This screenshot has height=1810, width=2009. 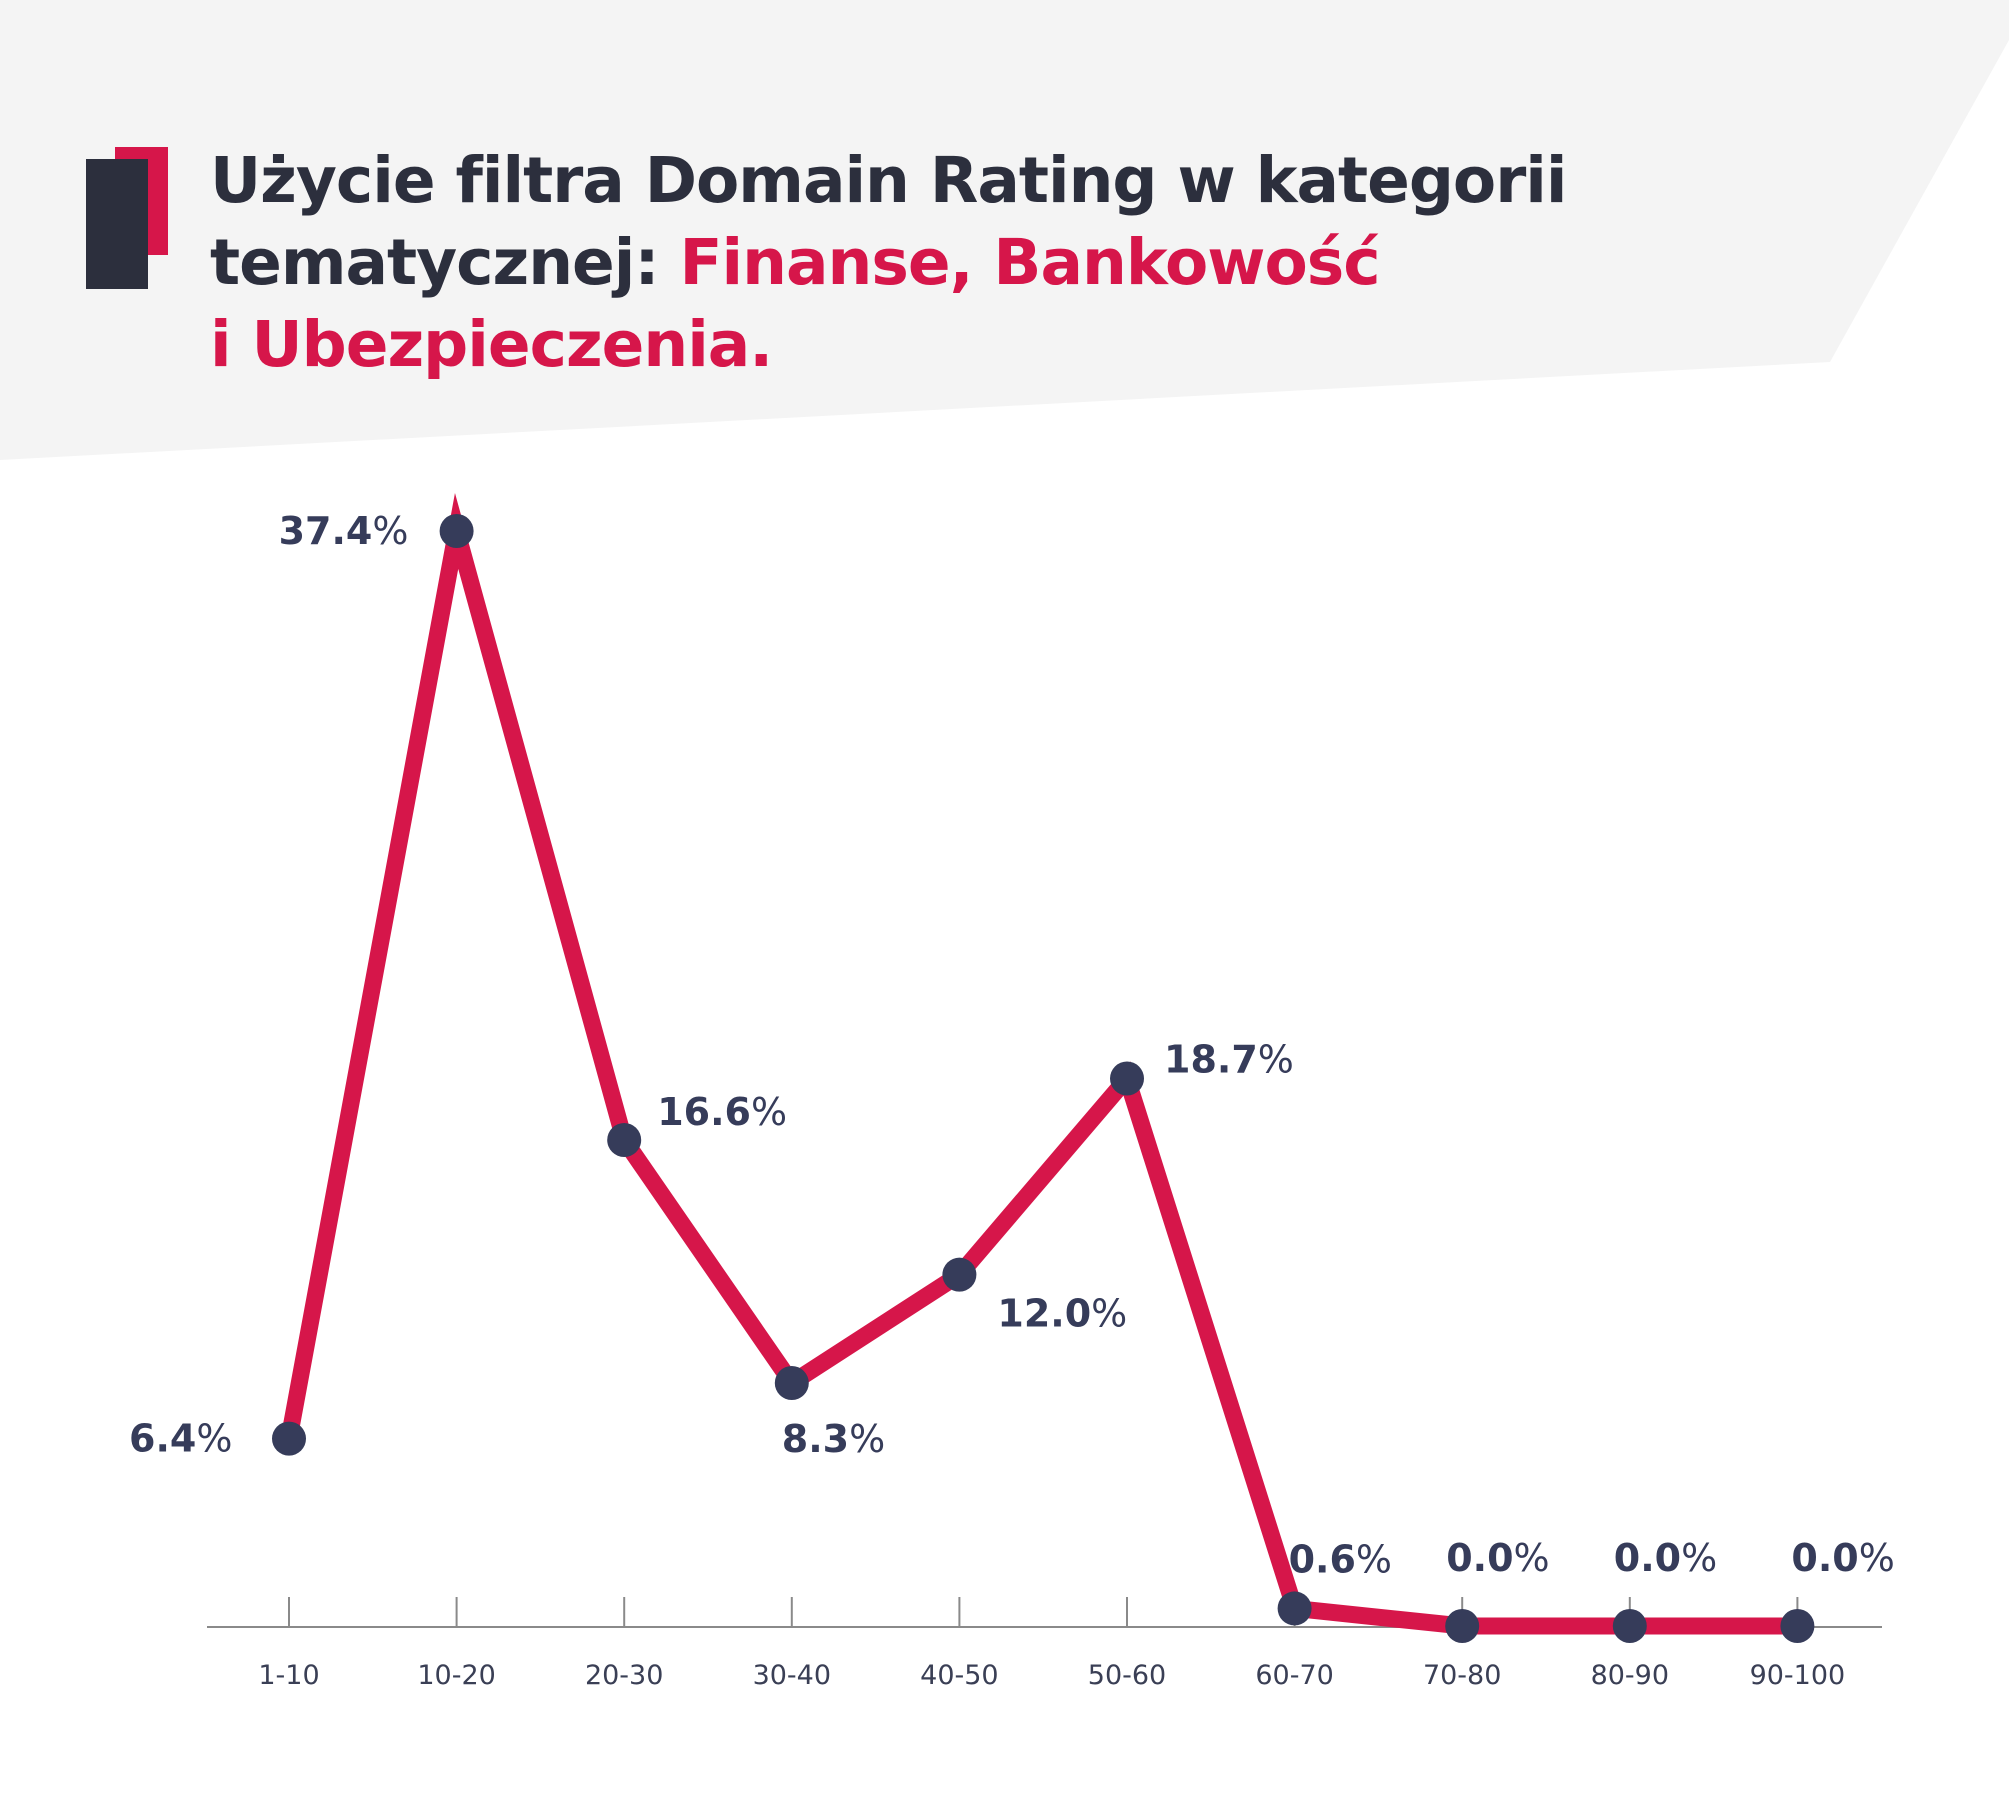 I want to click on data-label: 0.6%, so click(x=1340, y=1559).